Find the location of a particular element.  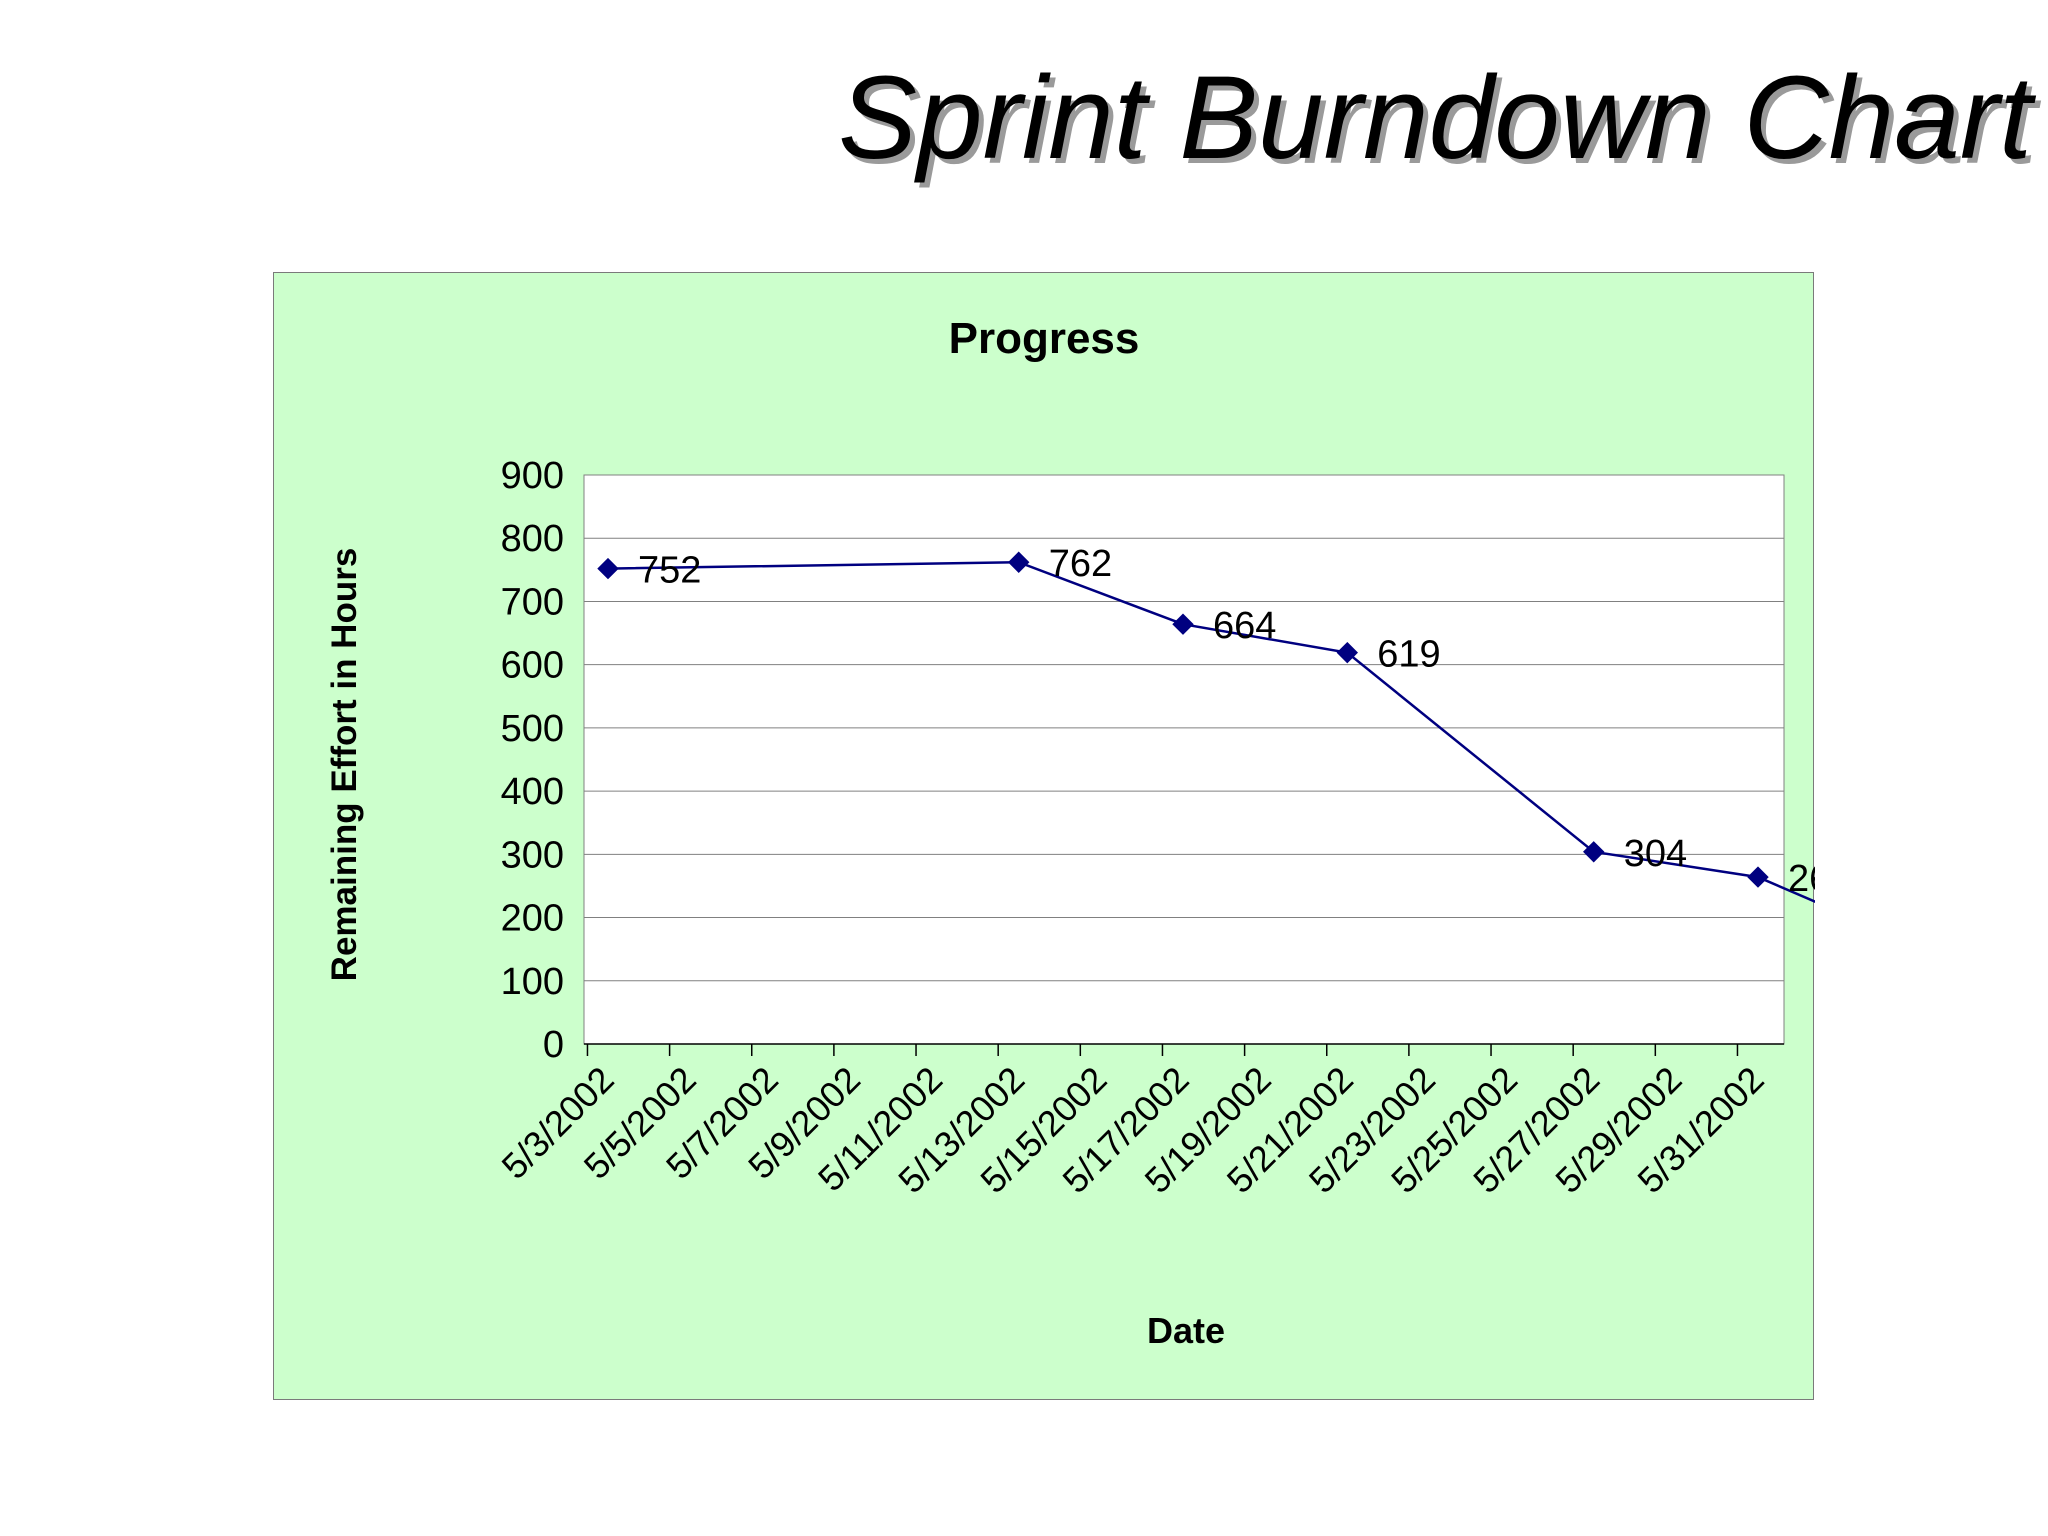

y-tick-label: 900 is located at coordinates (532, 476).